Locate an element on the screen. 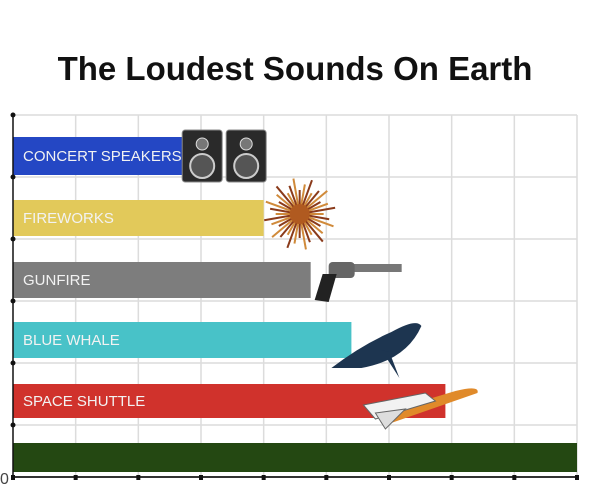 This screenshot has width=609, height=504. bar-label: FIREWORKS is located at coordinates (68, 218).